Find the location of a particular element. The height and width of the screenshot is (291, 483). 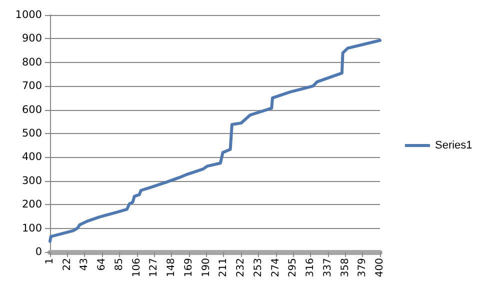

y-tick-label: 200 is located at coordinates (32, 204).